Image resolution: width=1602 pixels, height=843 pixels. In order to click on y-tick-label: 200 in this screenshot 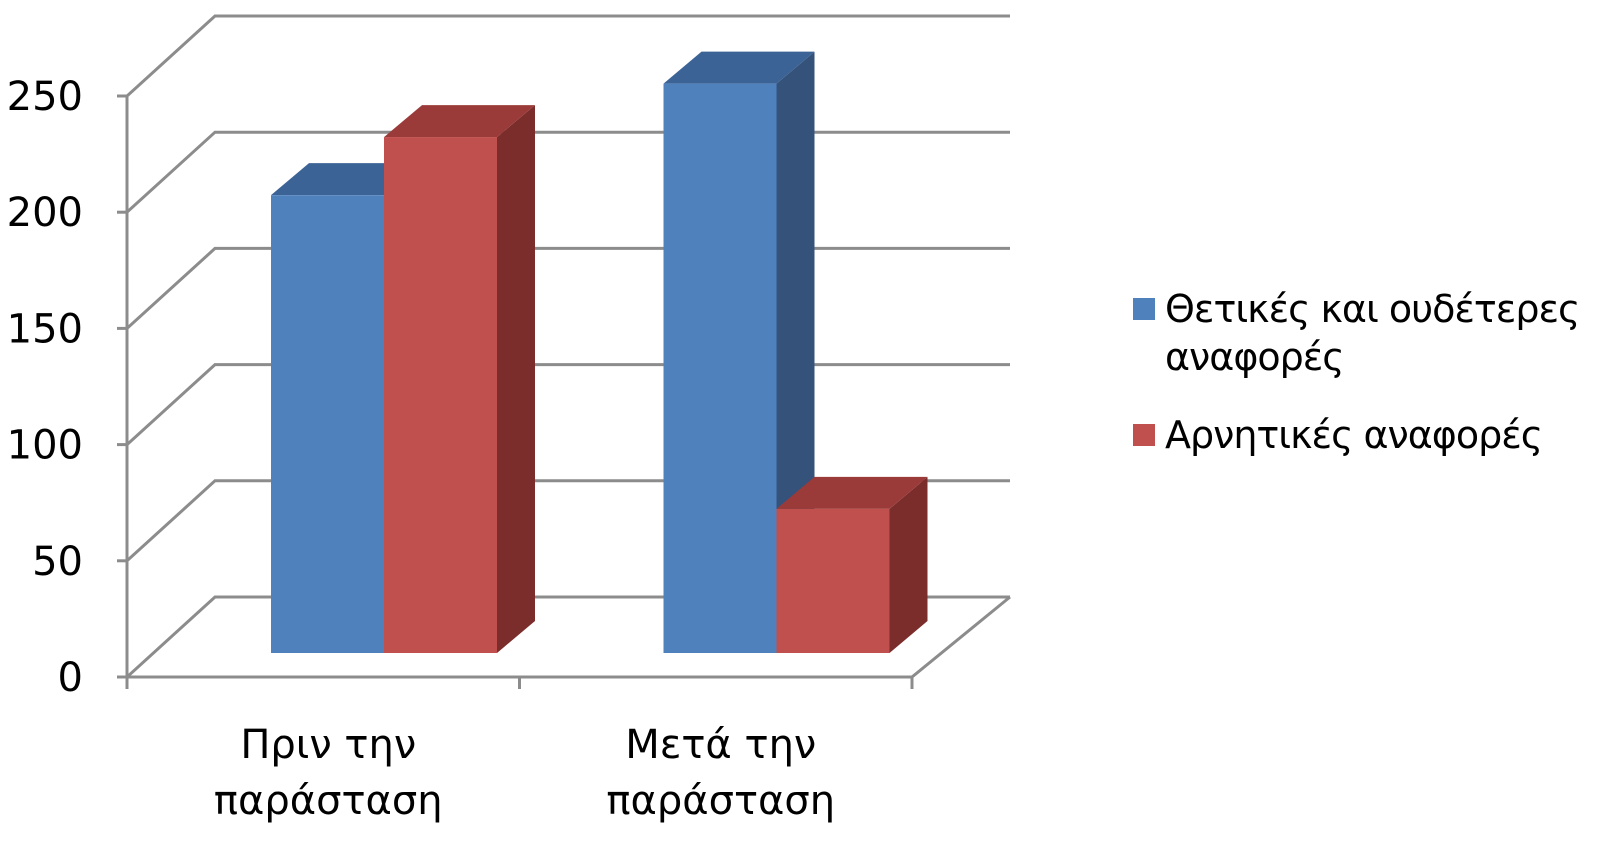, I will do `click(45, 213)`.